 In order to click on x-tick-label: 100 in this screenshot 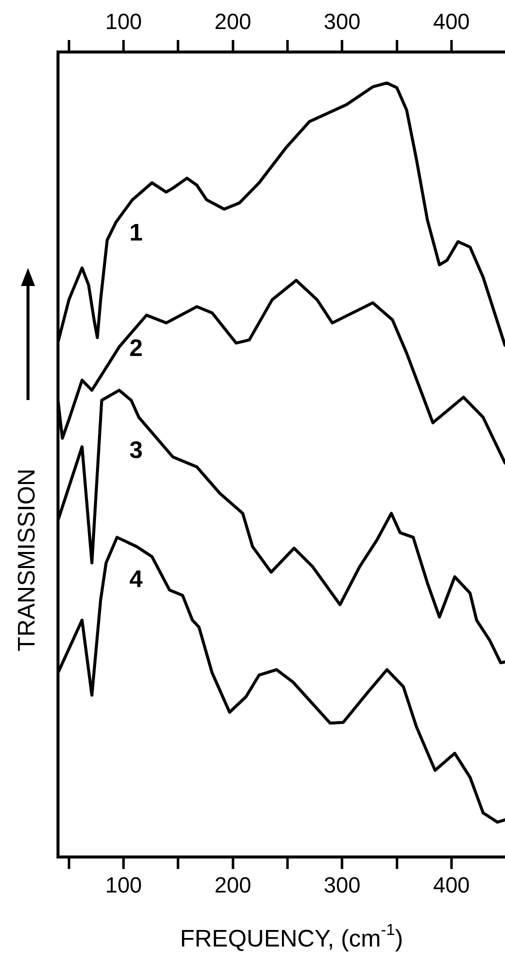, I will do `click(123, 885)`.